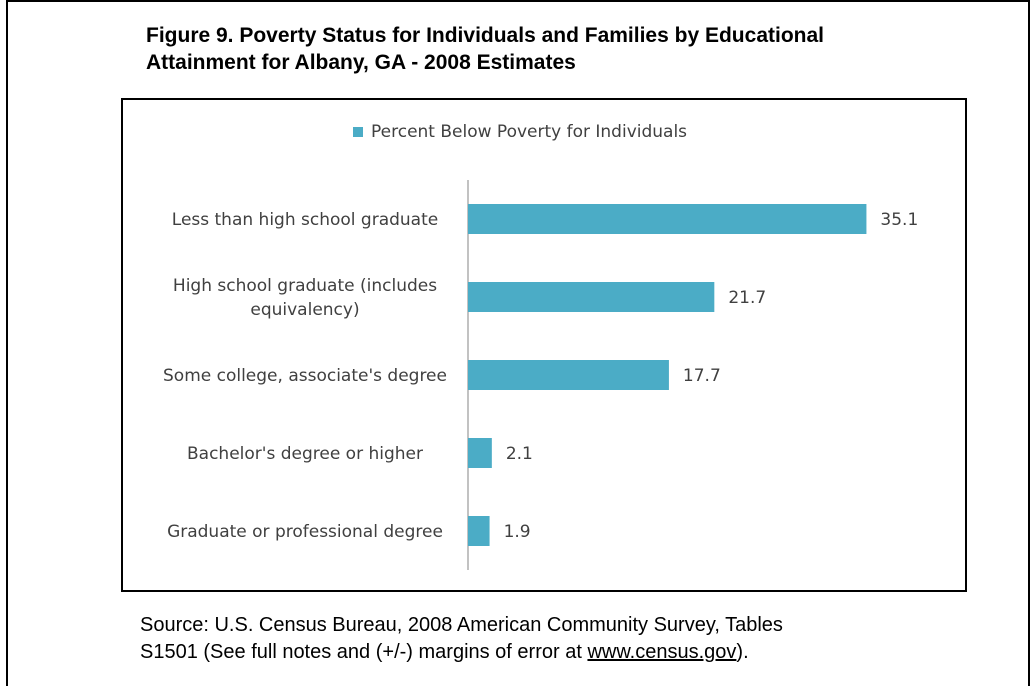 Image resolution: width=1036 pixels, height=690 pixels. Describe the element at coordinates (304, 310) in the screenshot. I see `category-label-line: equivalency)` at that location.